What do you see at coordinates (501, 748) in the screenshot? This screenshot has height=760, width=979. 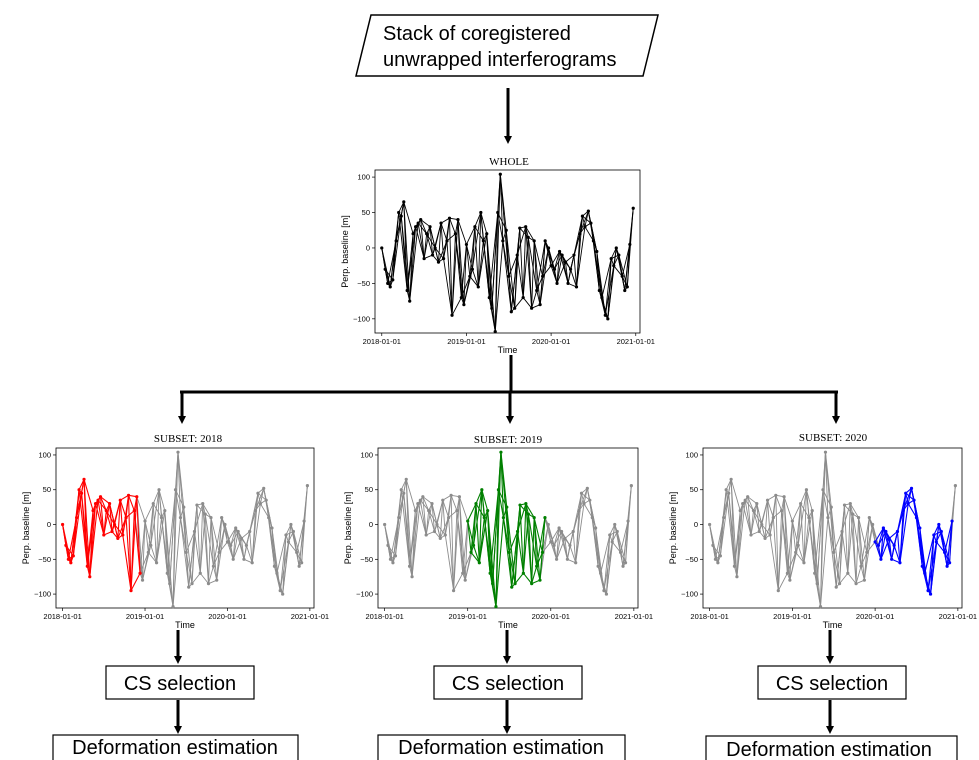 I see `deformation-label-2019: Deformation estimation` at bounding box center [501, 748].